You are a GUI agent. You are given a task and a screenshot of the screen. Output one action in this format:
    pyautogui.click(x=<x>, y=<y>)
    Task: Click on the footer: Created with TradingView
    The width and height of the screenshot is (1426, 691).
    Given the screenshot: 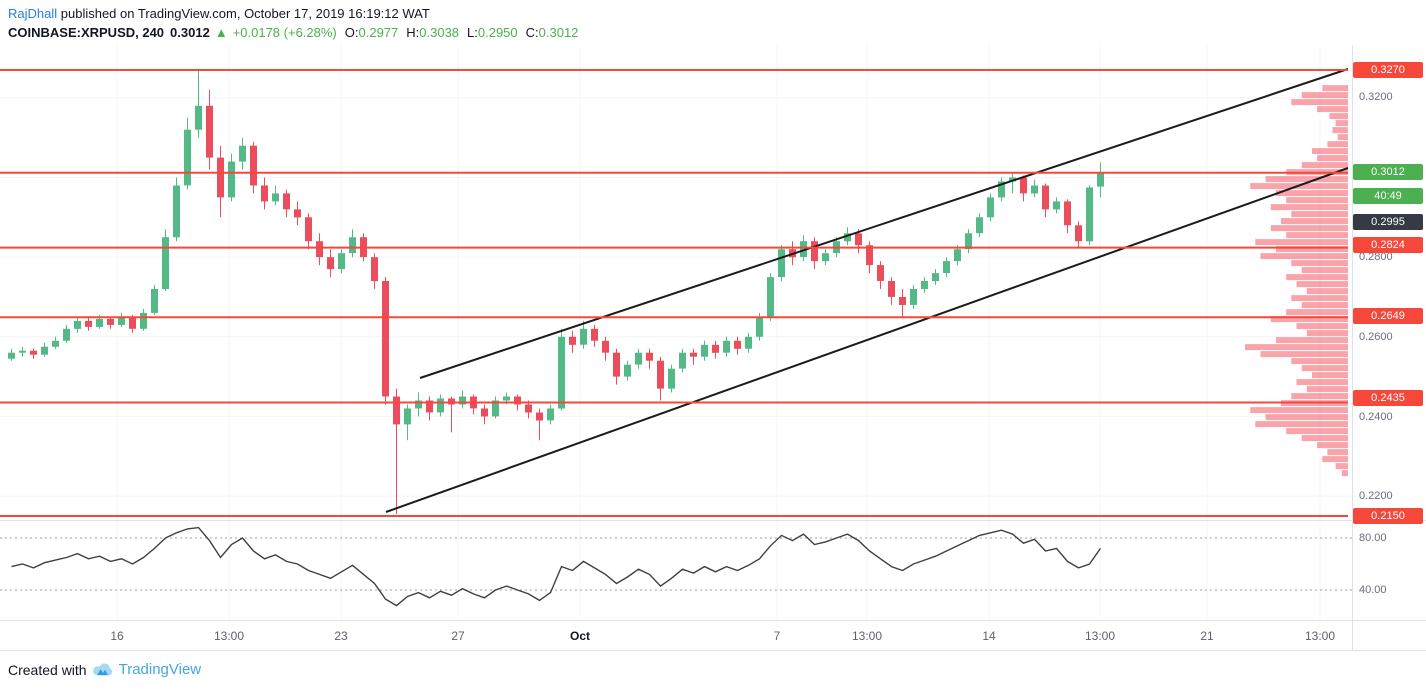 What is the action you would take?
    pyautogui.click(x=104, y=669)
    